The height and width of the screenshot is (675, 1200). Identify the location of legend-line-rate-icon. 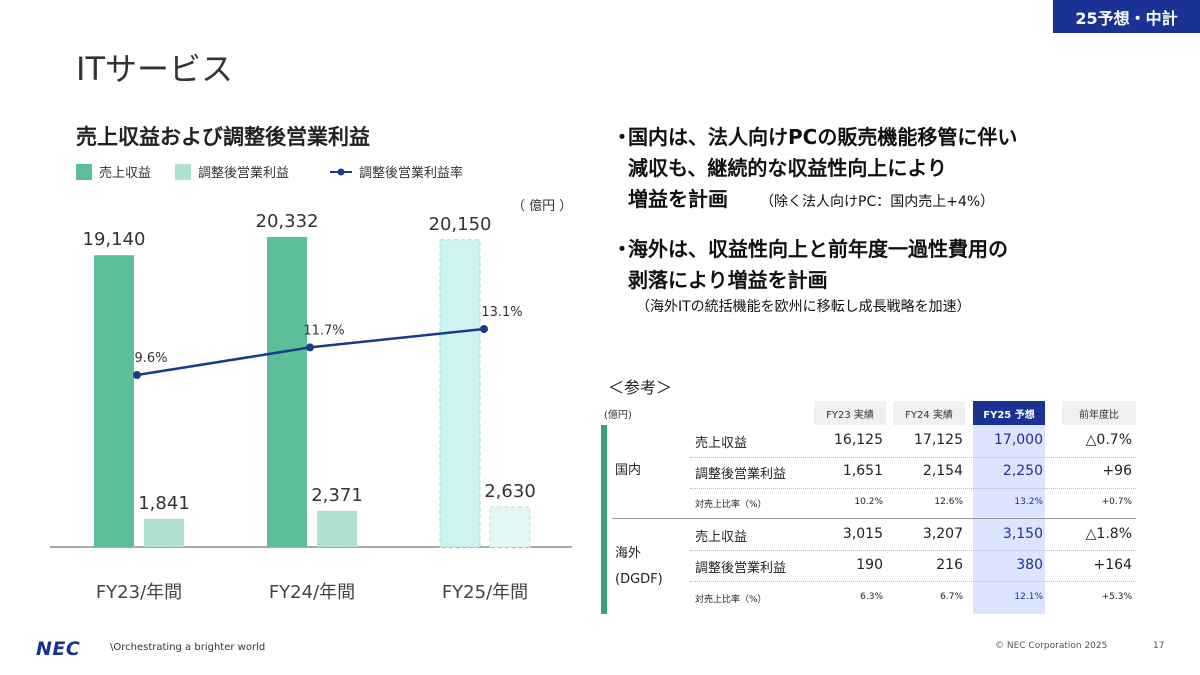
(341, 171).